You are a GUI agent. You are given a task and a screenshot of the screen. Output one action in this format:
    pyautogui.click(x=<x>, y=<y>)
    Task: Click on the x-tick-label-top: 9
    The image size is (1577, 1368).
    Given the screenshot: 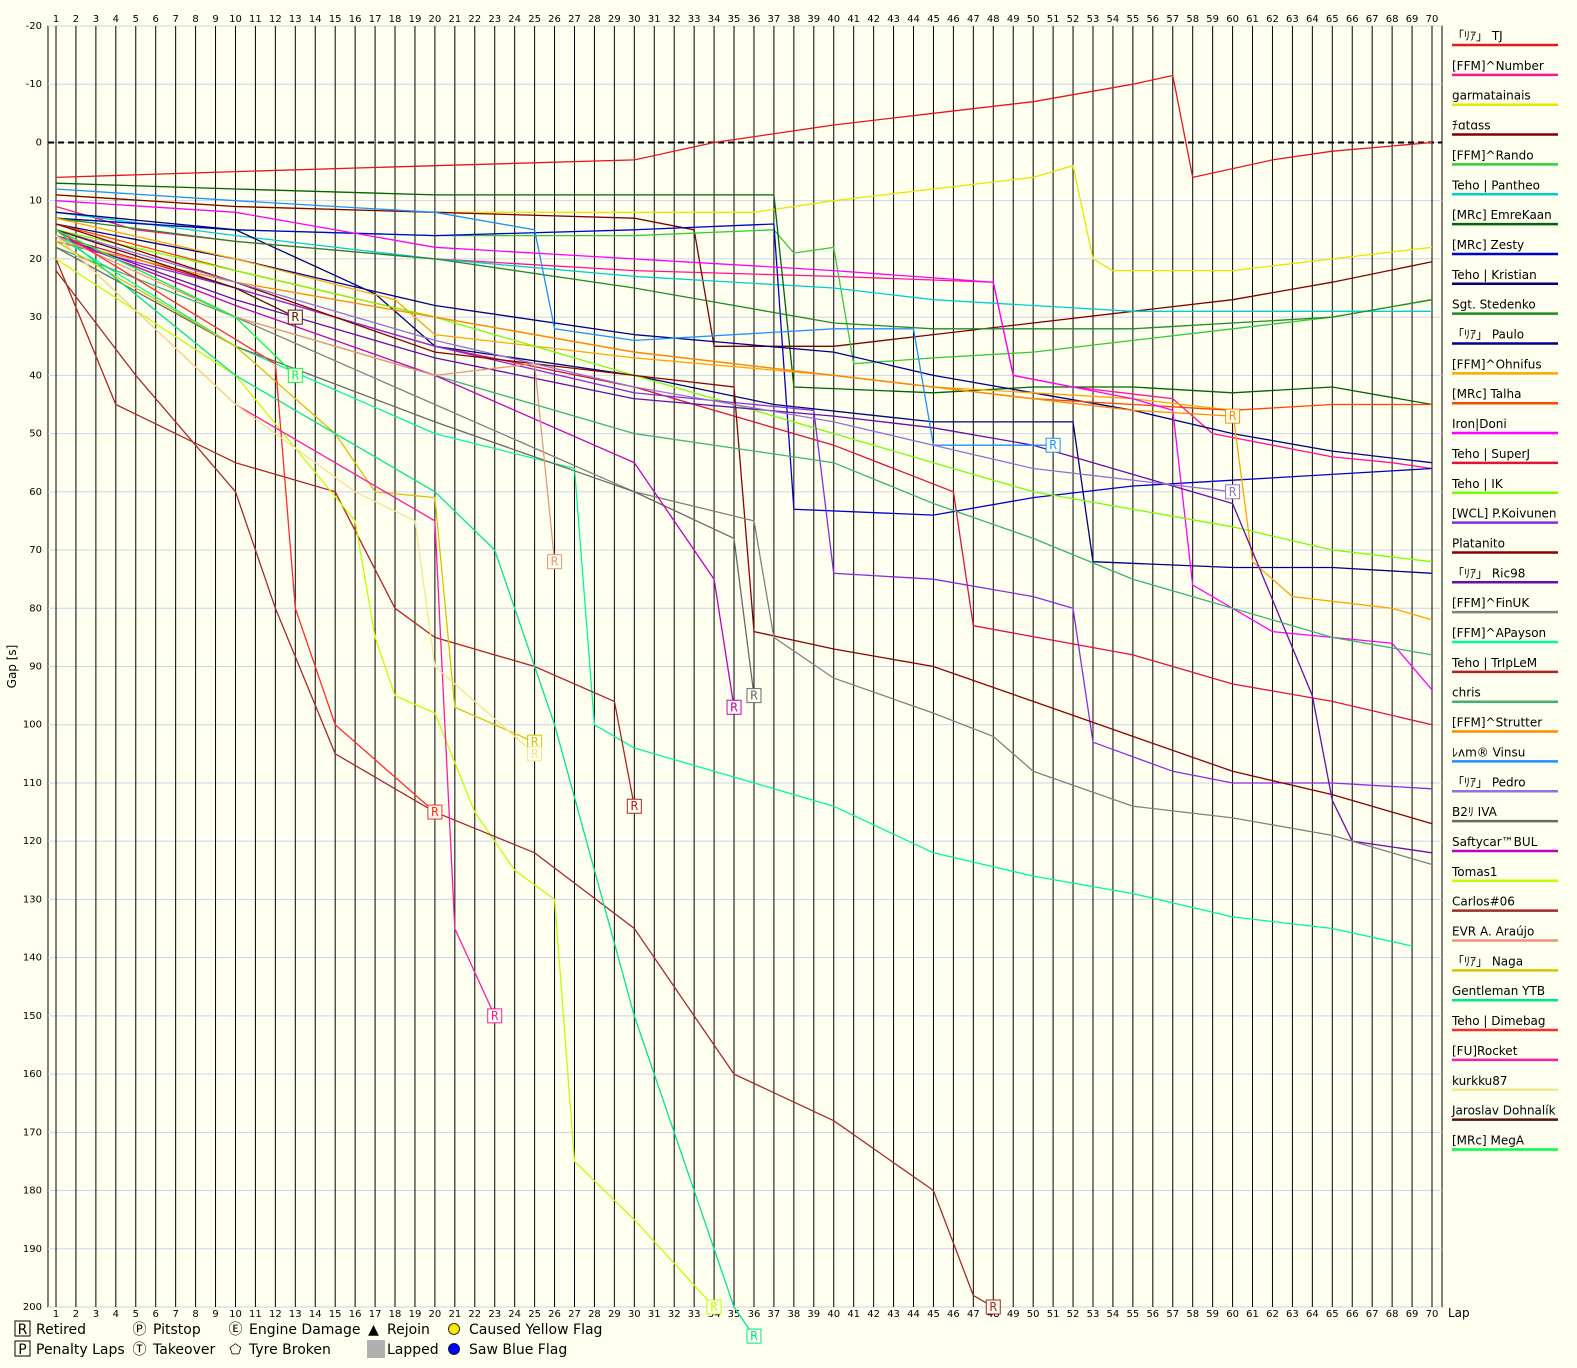 What is the action you would take?
    pyautogui.click(x=215, y=19)
    